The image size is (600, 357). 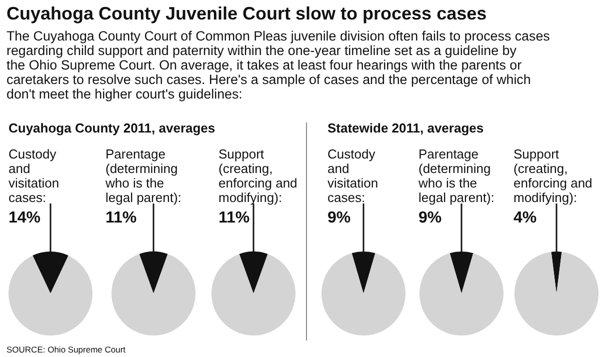 What do you see at coordinates (112, 128) in the screenshot?
I see `chart-title: Cuyahoga County 2011, averages` at bounding box center [112, 128].